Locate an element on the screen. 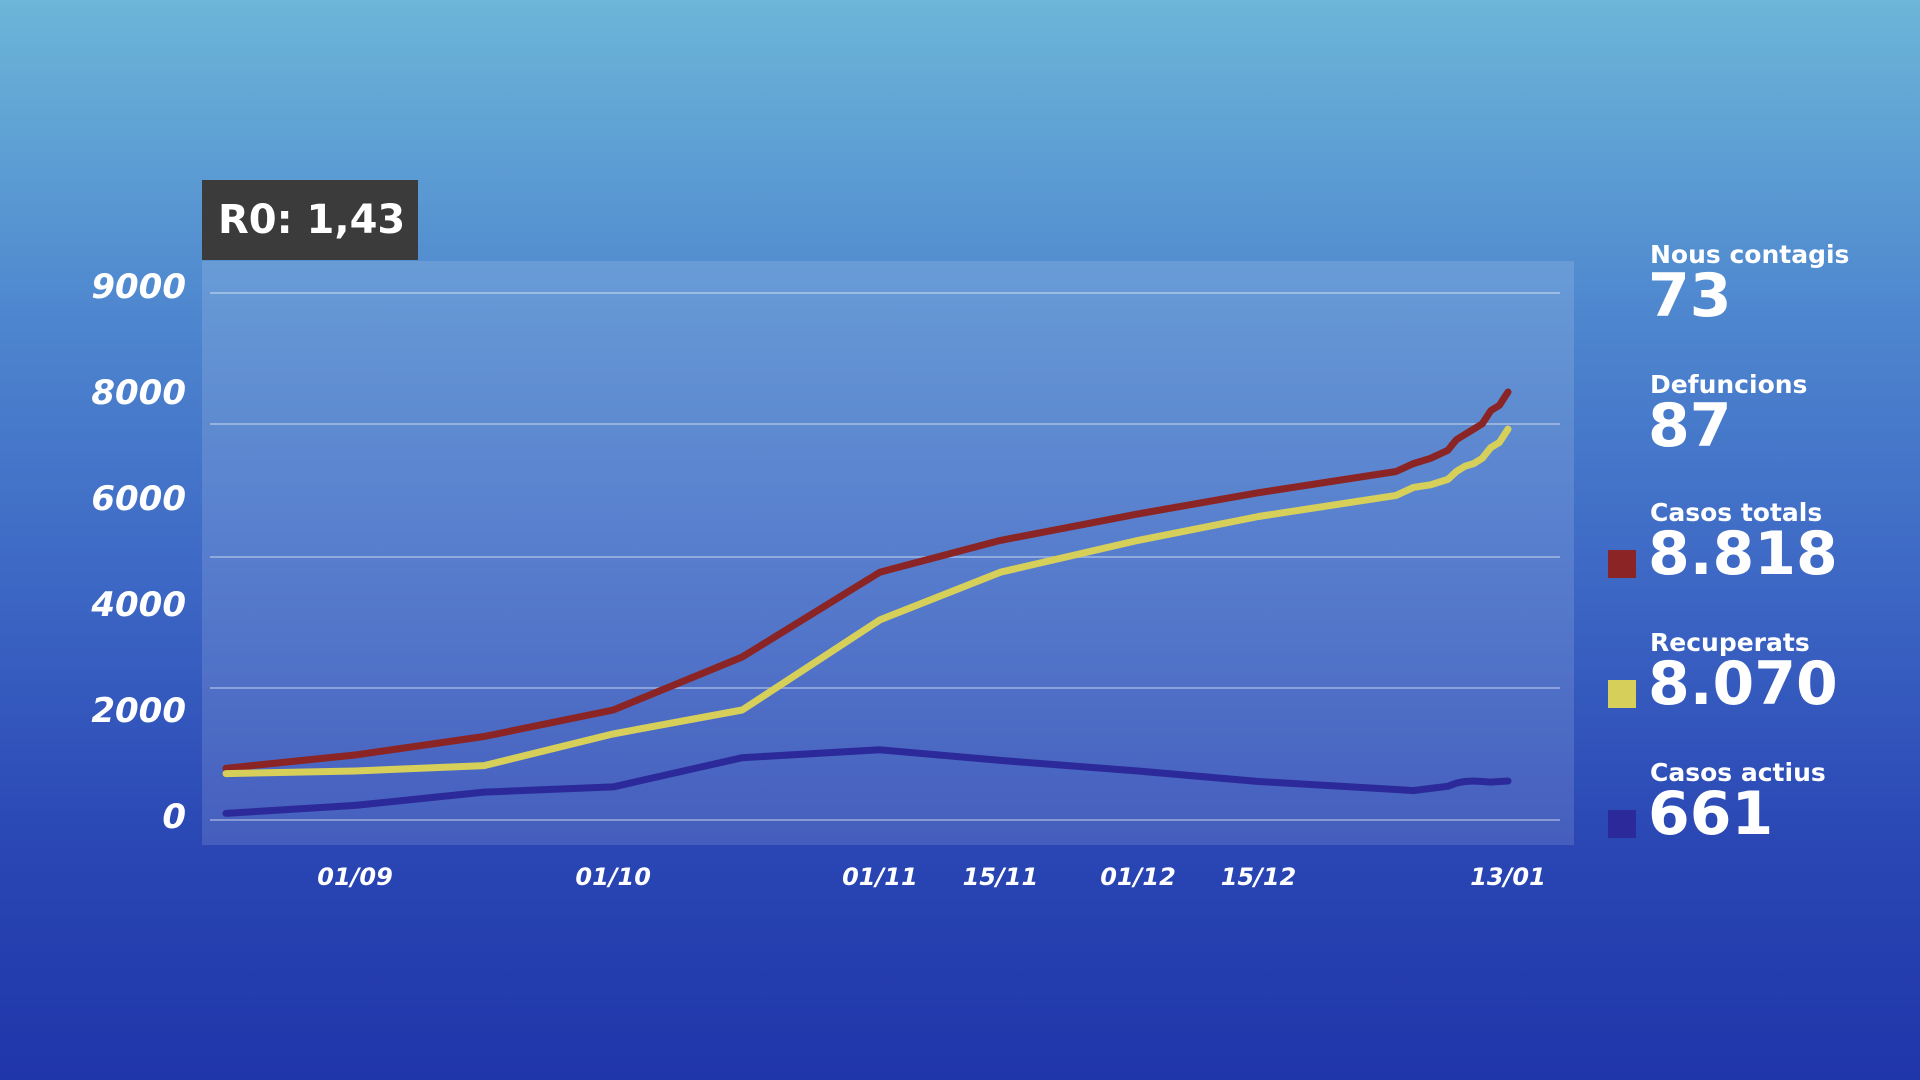 This screenshot has width=1920, height=1080. x-axis-ticks: 01/09 01/10 01/11 15/11 01/12 15/12 13/01 is located at coordinates (931, 877).